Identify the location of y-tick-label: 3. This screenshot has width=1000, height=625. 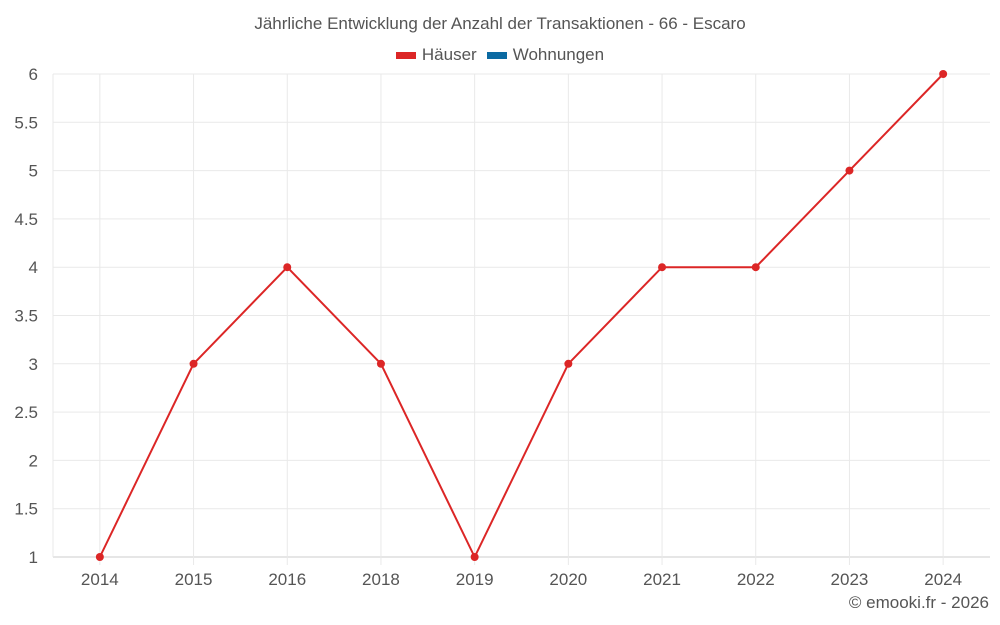
(33, 364).